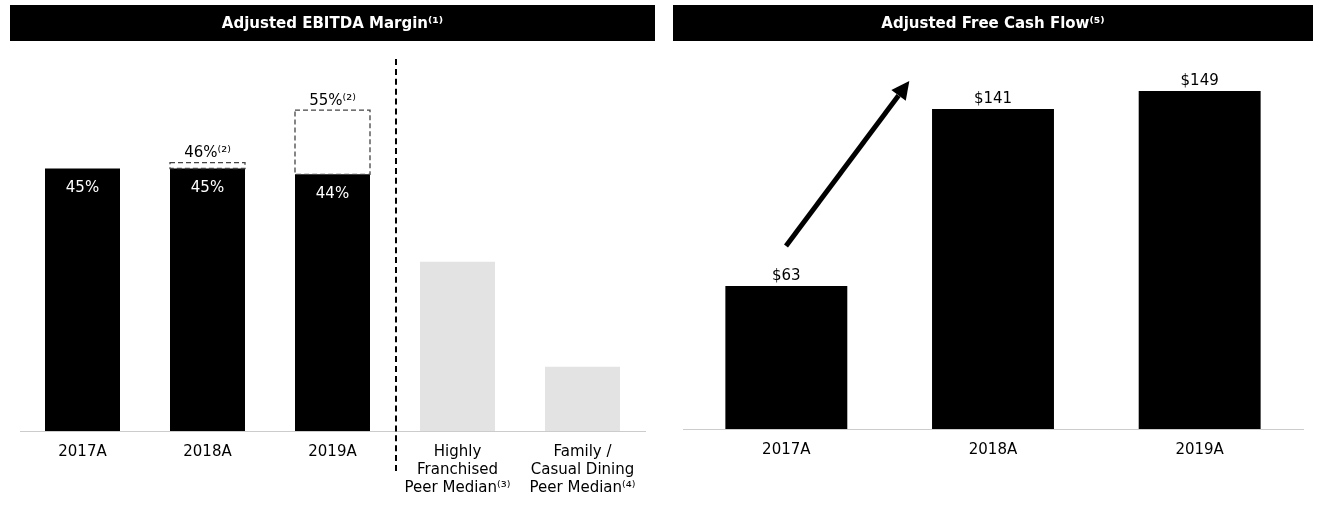 This screenshot has height=512, width=1323. I want to click on chart-title: Adjusted EBITDA Margin⁽¹⁾, so click(332, 23).